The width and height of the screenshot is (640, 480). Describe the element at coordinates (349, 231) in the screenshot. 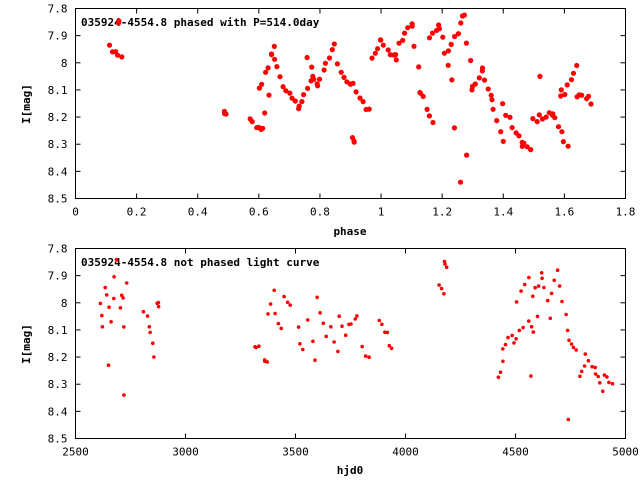

I see `x-axis-label: phase` at that location.